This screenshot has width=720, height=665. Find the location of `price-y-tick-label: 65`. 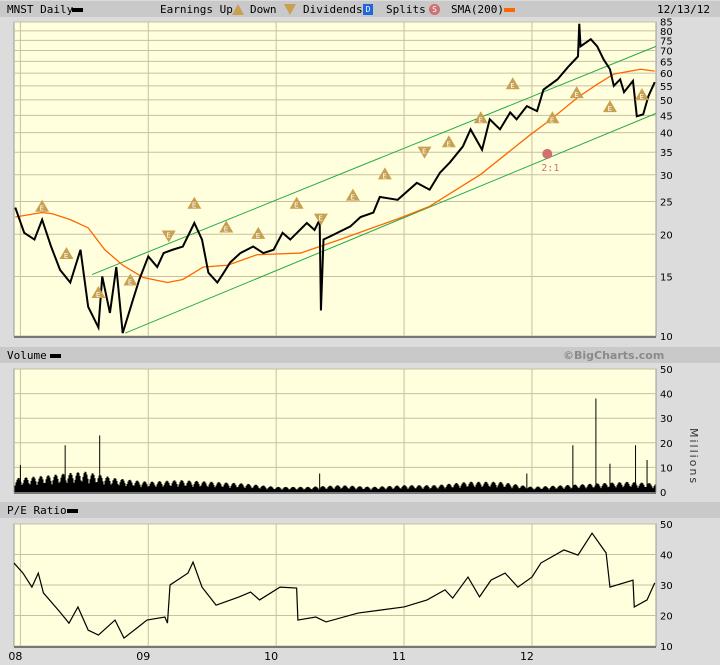

price-y-tick-label: 65 is located at coordinates (666, 62).